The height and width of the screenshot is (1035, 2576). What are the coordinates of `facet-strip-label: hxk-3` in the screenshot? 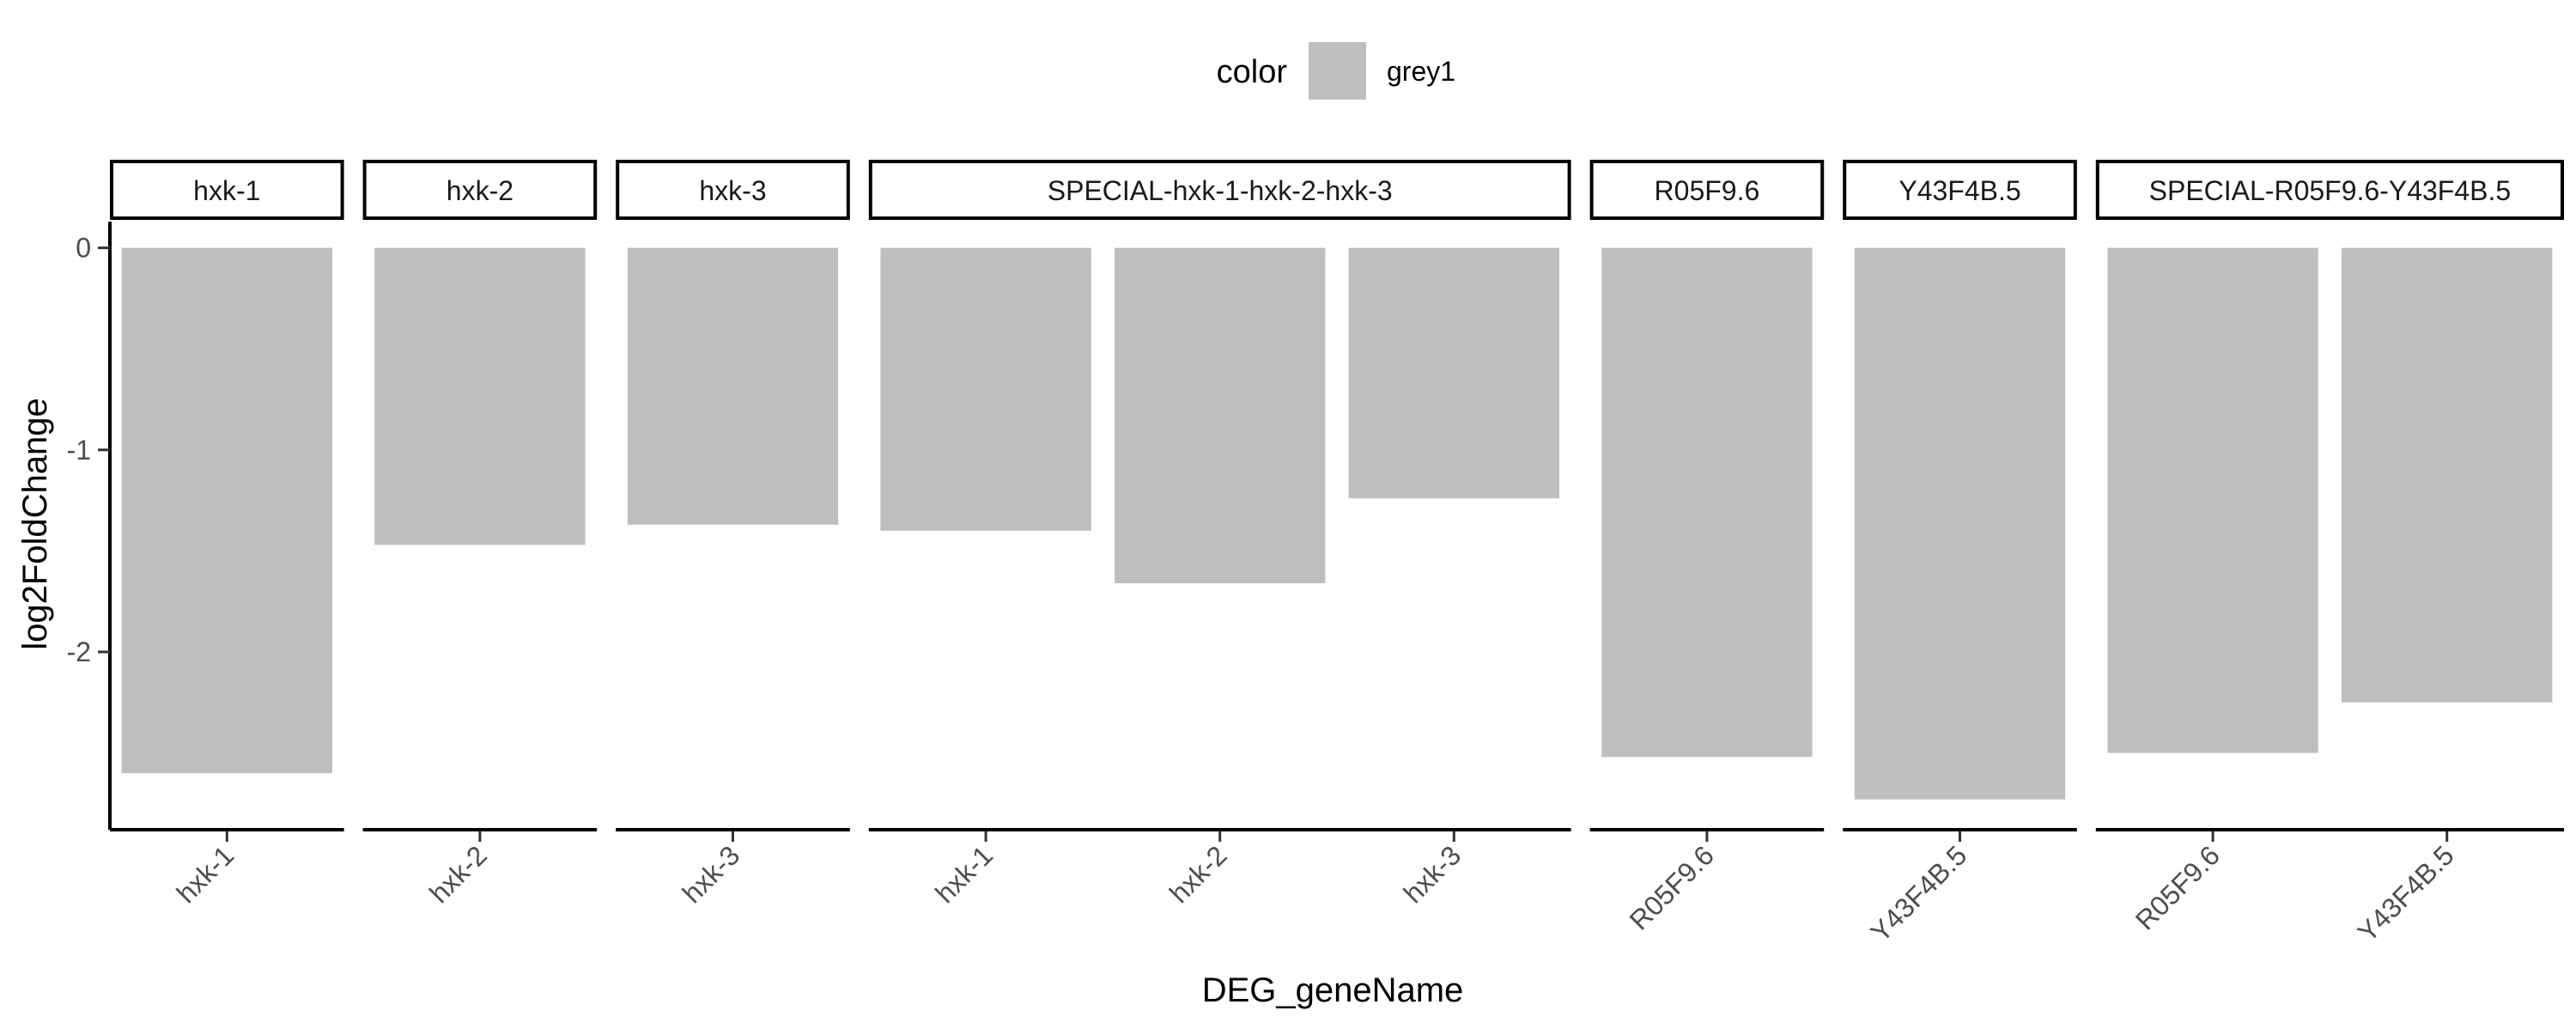 It's located at (733, 190).